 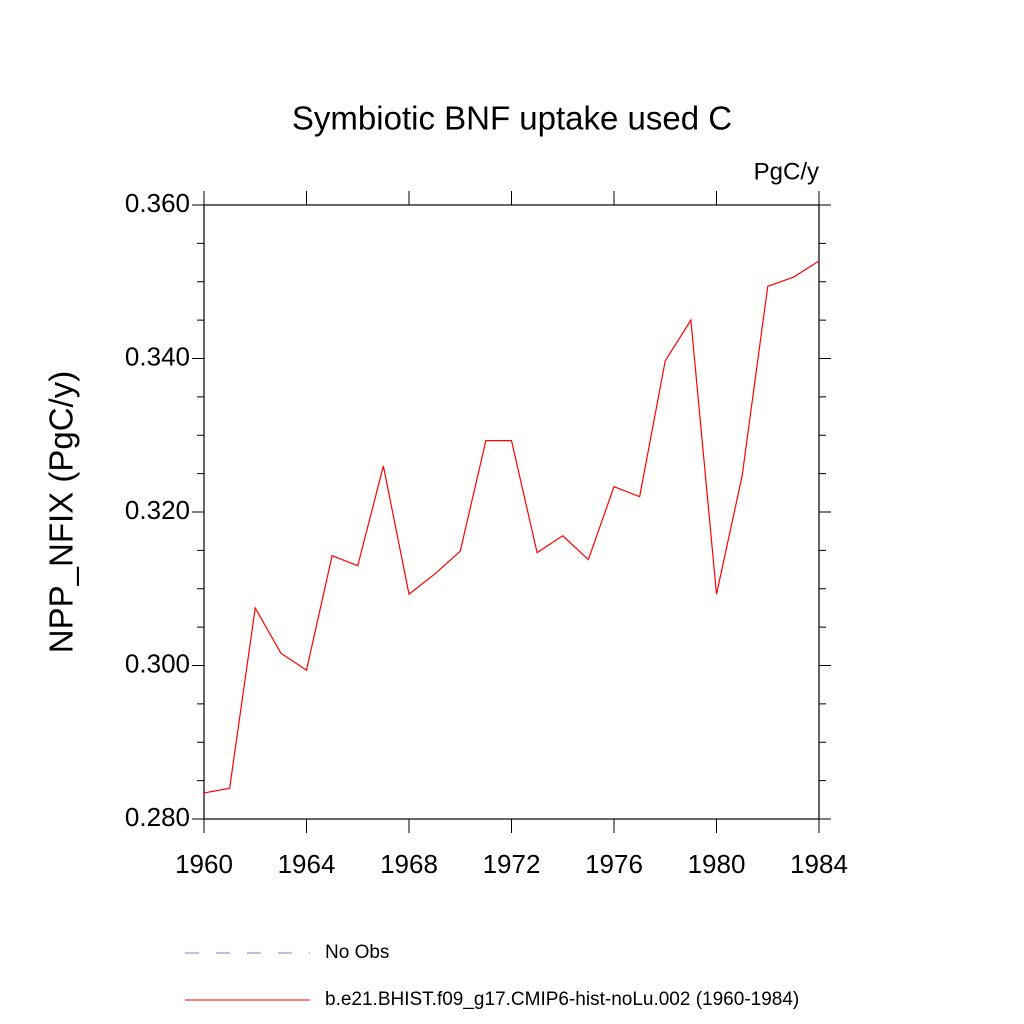 I want to click on x-tick-label: 1976, so click(x=614, y=864).